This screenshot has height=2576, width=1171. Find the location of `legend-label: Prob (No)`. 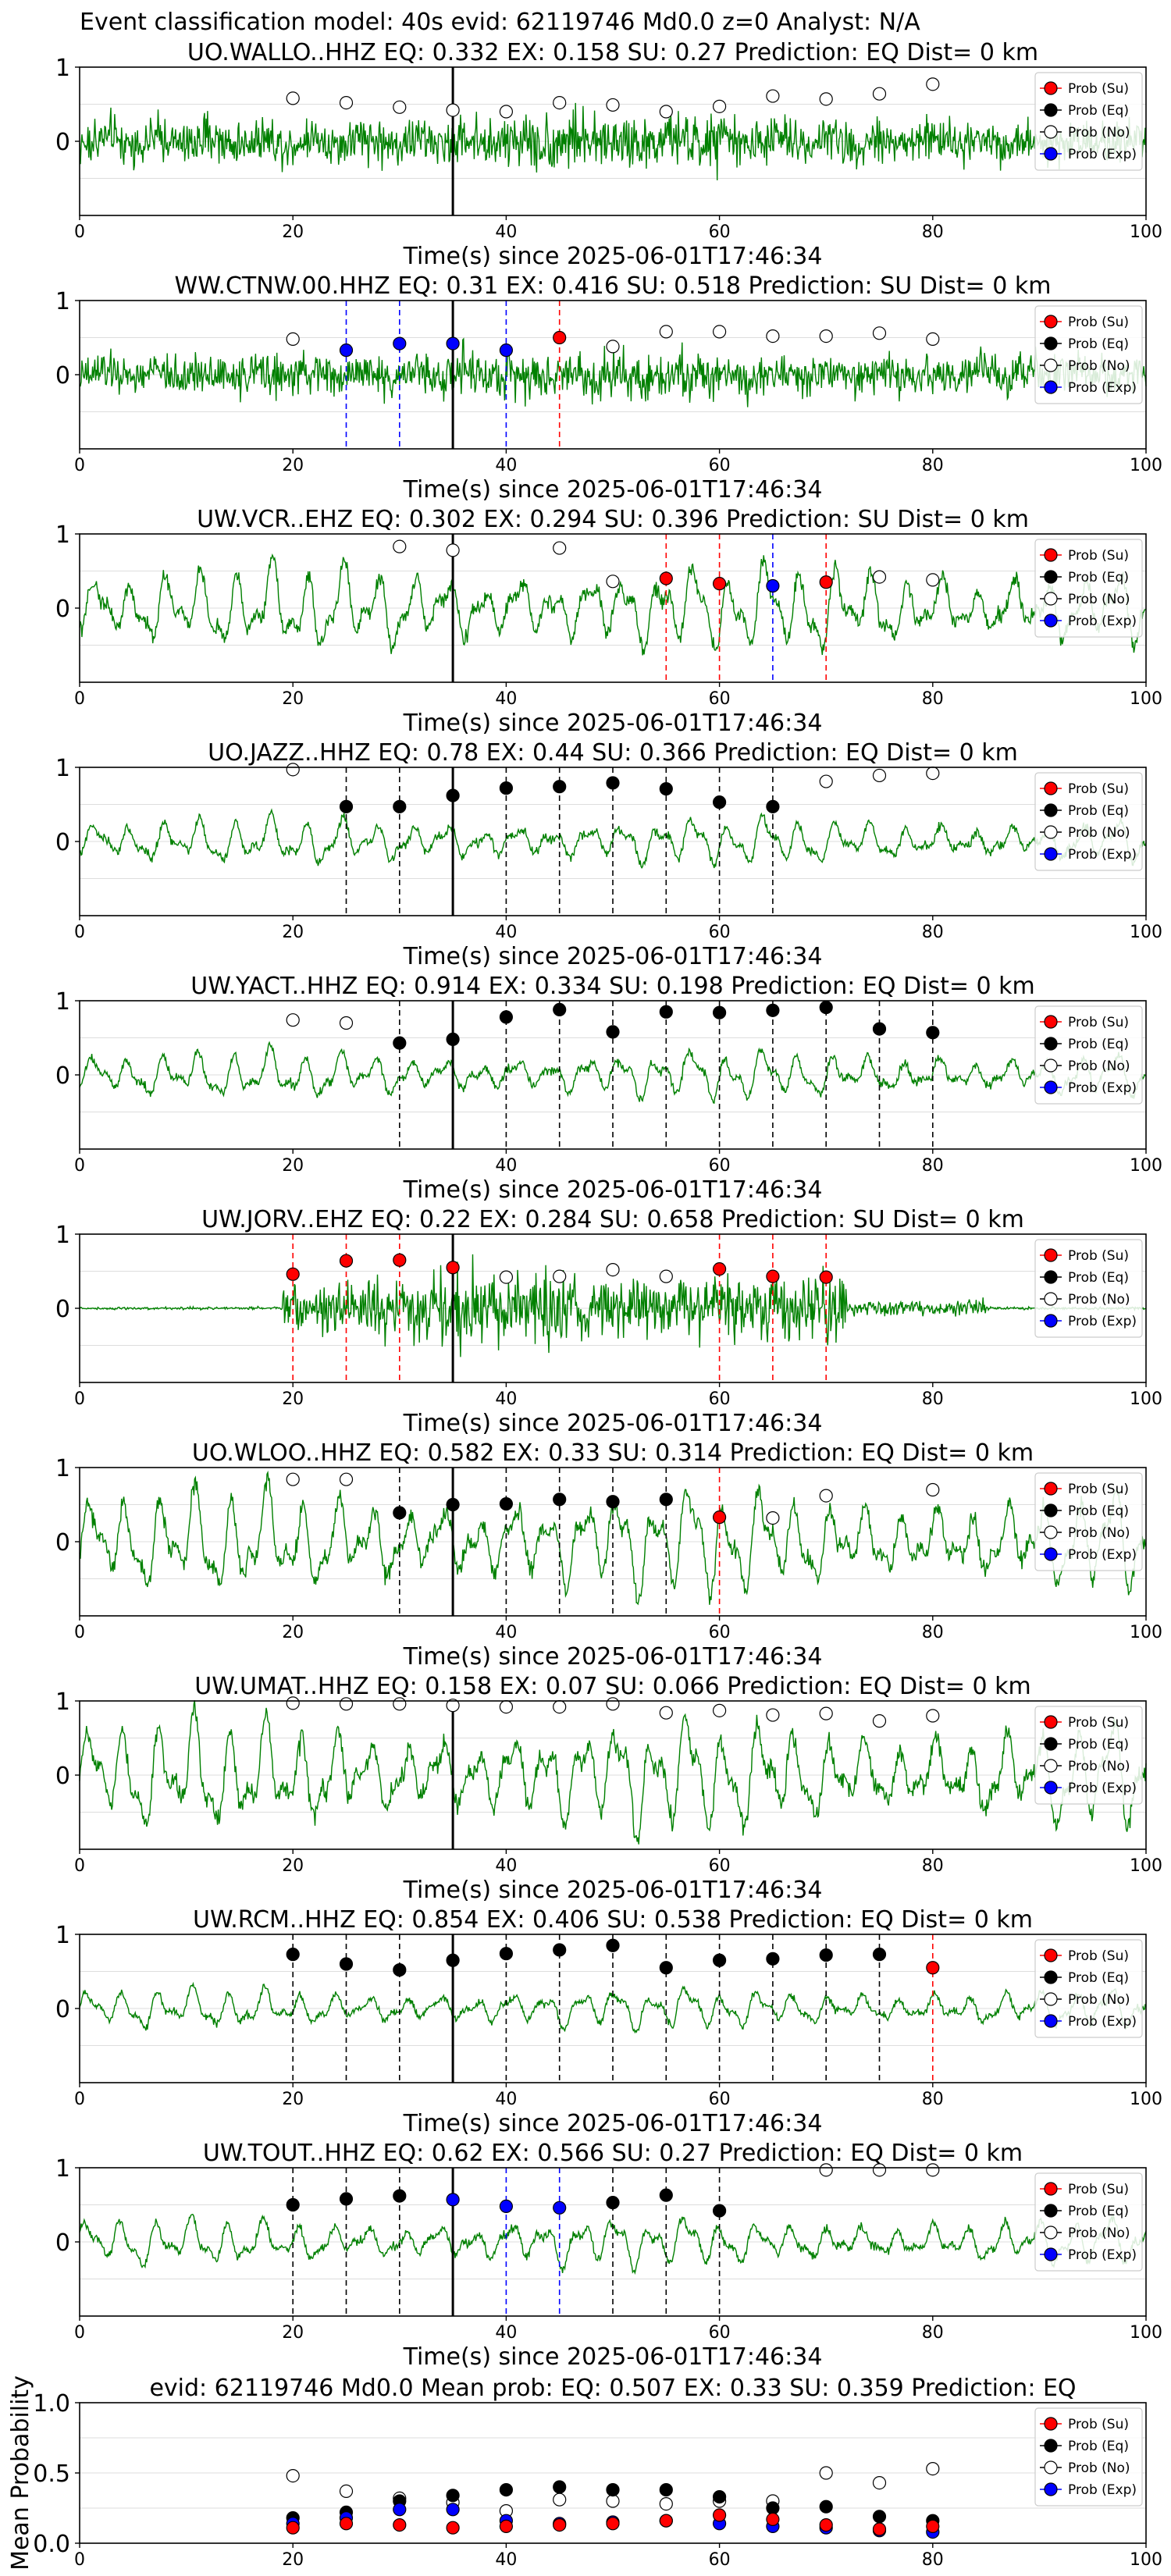

legend-label: Prob (No) is located at coordinates (1099, 1766).